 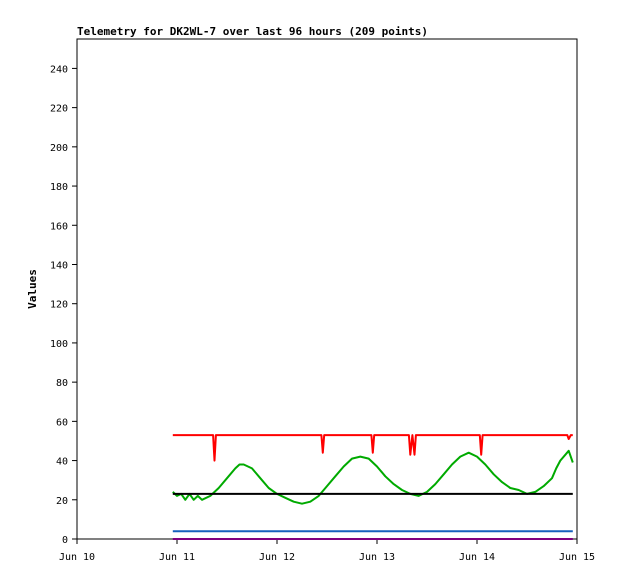 I want to click on x-tick-label: Jun 14, so click(x=477, y=557).